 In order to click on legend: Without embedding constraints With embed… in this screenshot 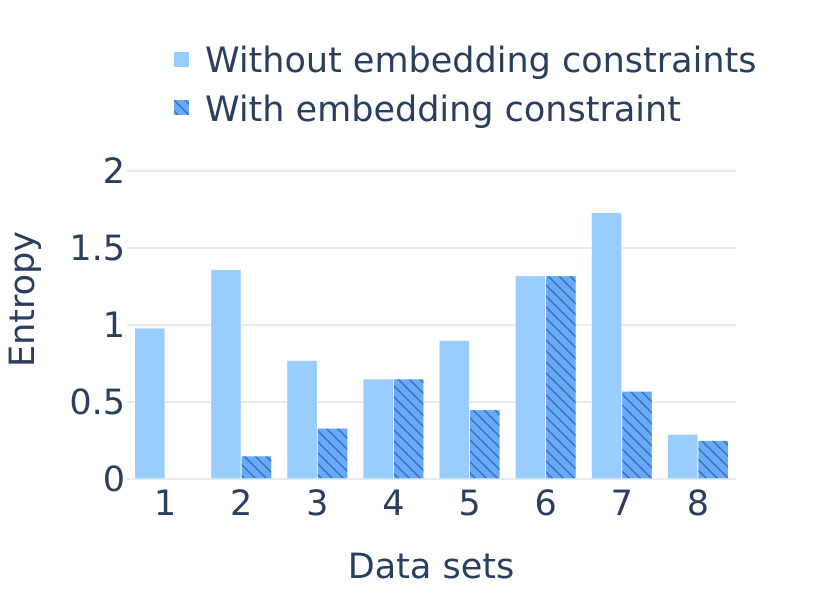, I will do `click(465, 85)`.